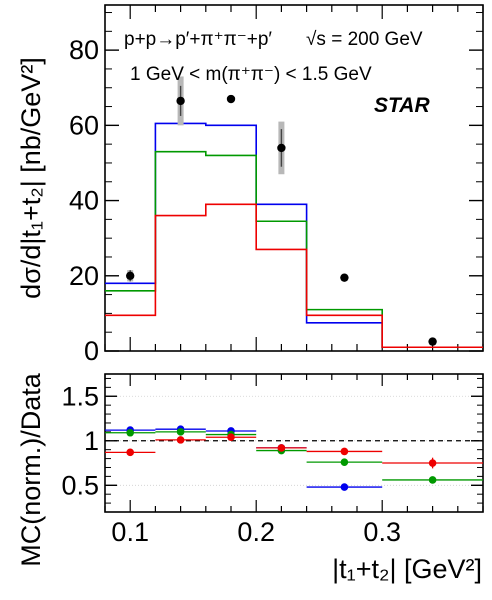 The height and width of the screenshot is (600, 492). What do you see at coordinates (91, 441) in the screenshot?
I see `bottom-y-tick-label: 1` at bounding box center [91, 441].